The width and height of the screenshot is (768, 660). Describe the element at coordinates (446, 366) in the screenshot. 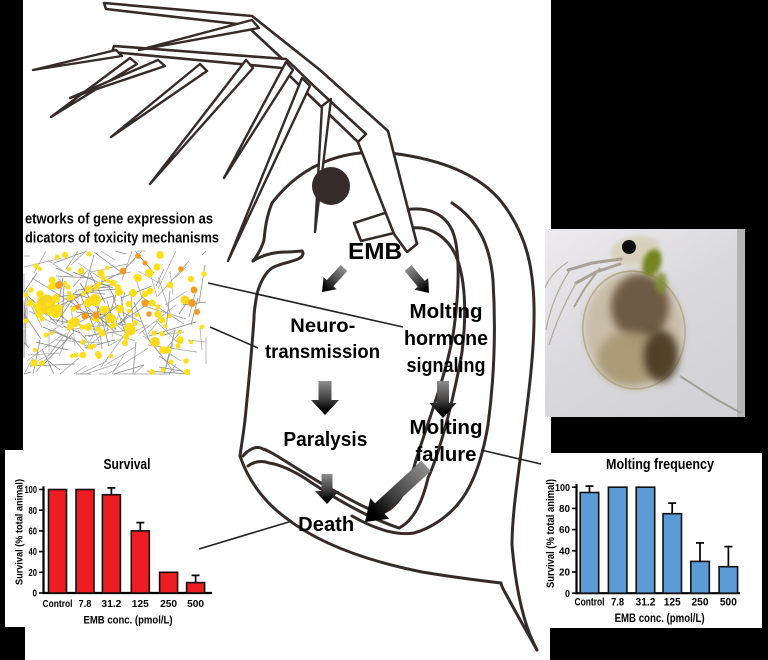

I see `svg-text: signaling` at that location.